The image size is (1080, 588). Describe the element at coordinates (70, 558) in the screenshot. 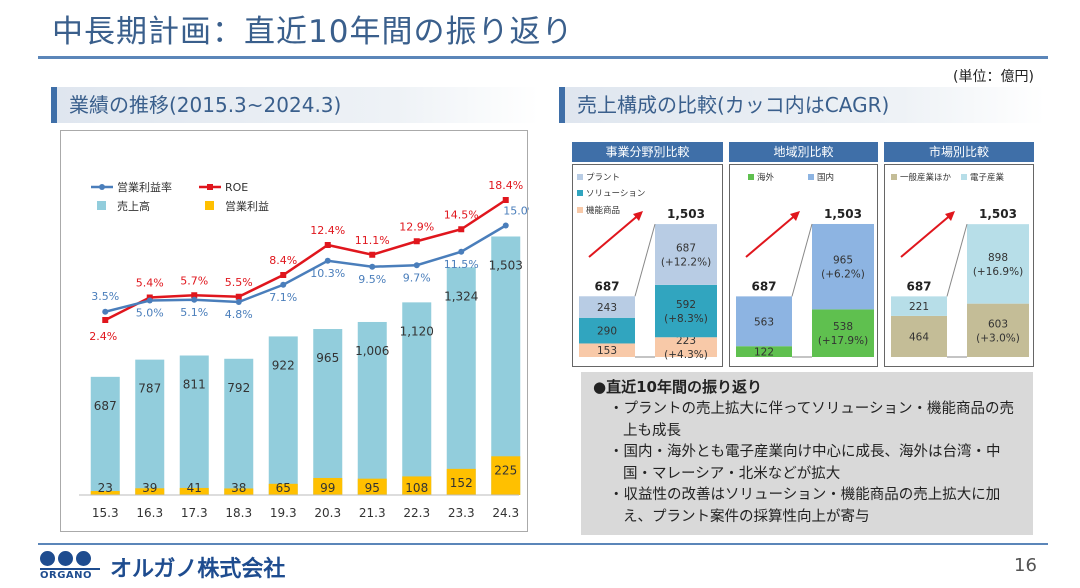

I see `logo-dots` at that location.